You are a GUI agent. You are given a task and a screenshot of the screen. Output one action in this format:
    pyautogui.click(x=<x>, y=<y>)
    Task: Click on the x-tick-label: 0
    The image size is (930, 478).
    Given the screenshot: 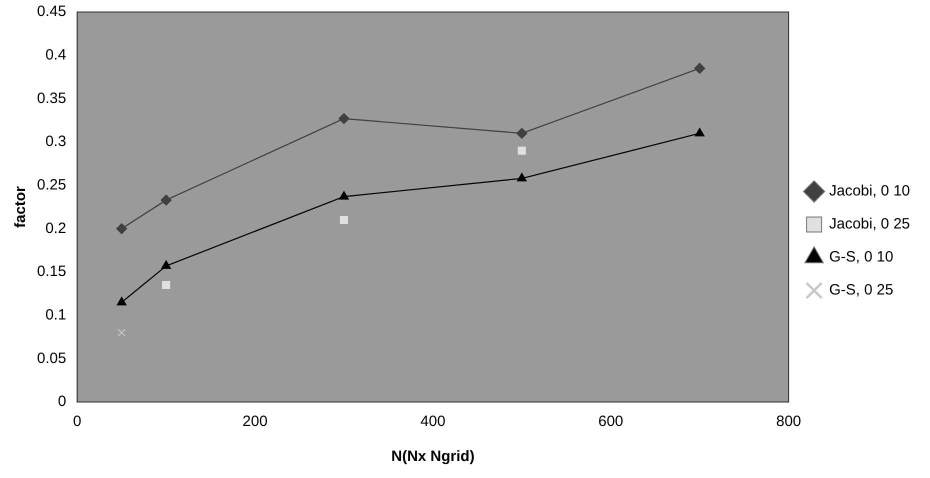 What is the action you would take?
    pyautogui.click(x=77, y=421)
    